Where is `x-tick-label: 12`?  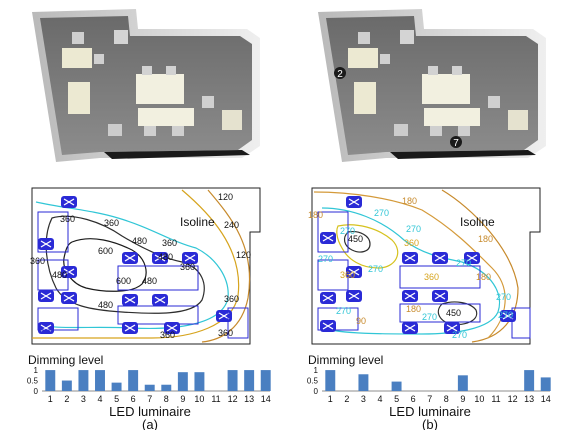 x-tick-label: 12 is located at coordinates (513, 399).